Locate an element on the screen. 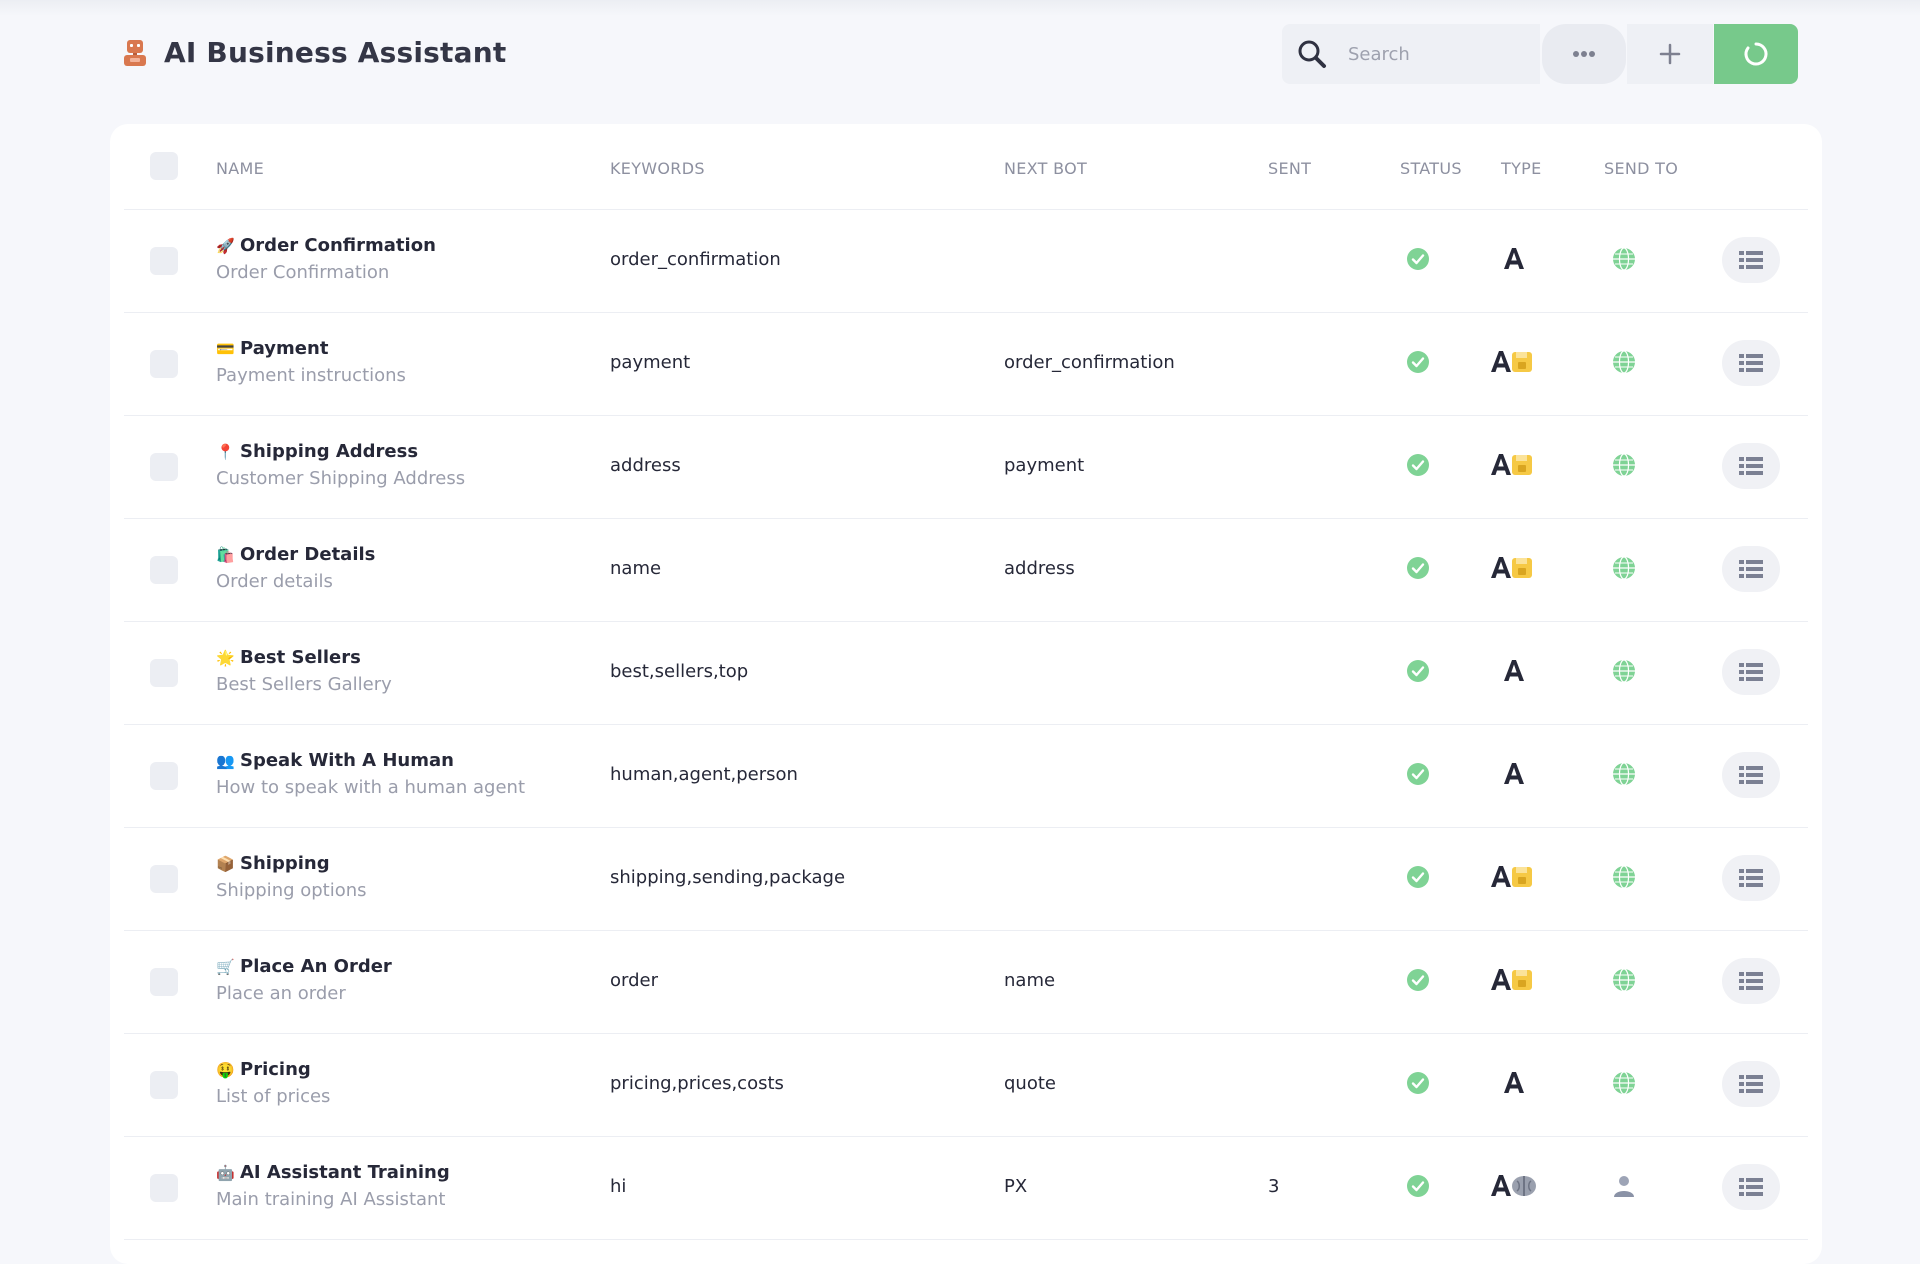 This screenshot has width=1920, height=1264. bot-emoji-icon: 📦 is located at coordinates (225, 863).